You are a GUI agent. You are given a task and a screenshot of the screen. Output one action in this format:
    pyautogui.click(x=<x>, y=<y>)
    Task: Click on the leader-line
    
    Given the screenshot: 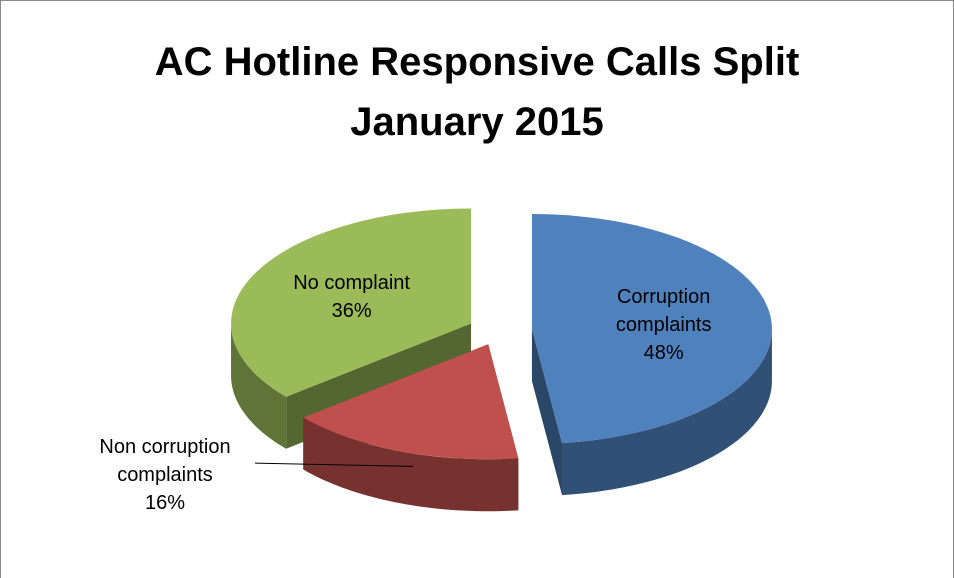 What is the action you would take?
    pyautogui.click(x=334, y=464)
    